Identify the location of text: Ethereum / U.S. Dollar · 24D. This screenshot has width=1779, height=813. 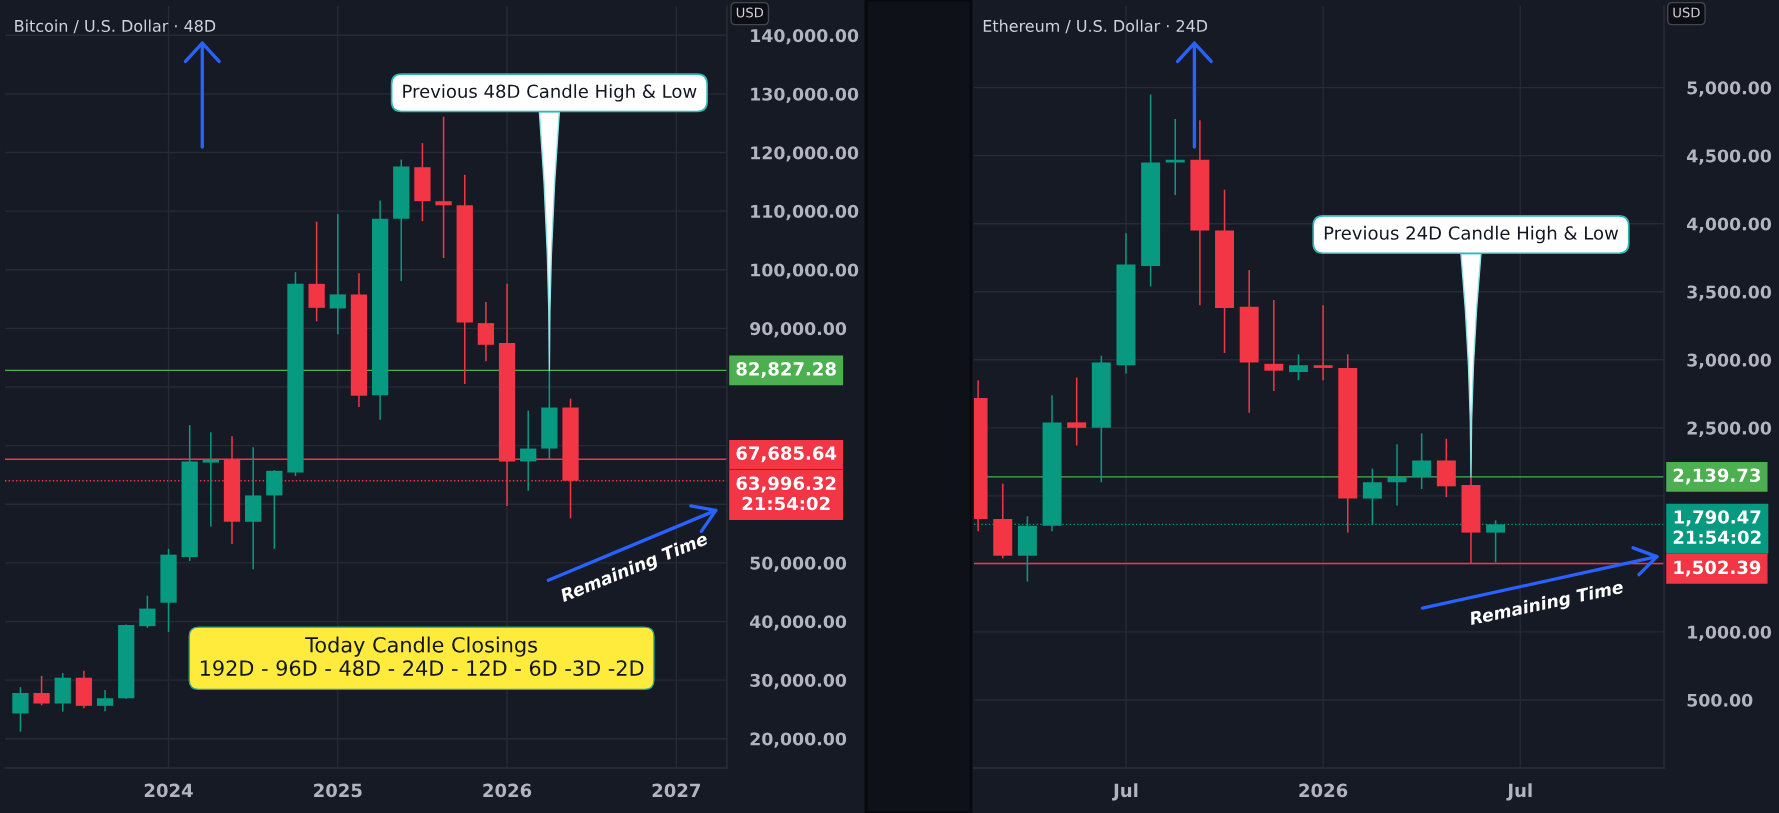
(1095, 26).